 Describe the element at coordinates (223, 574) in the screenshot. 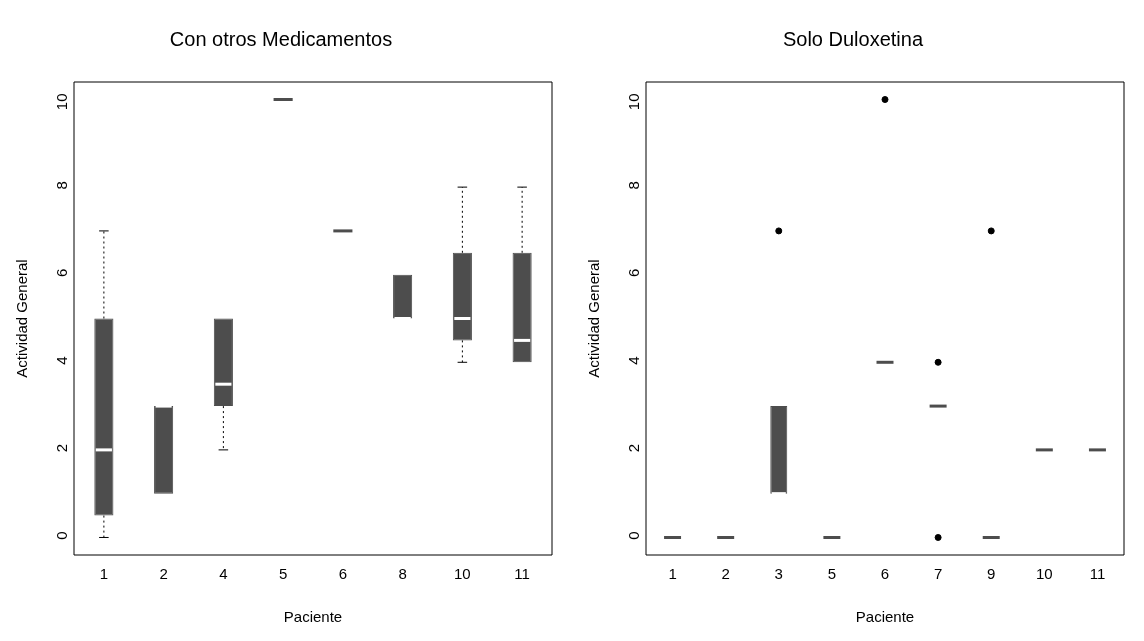

I see `x-tick-label: 4` at that location.